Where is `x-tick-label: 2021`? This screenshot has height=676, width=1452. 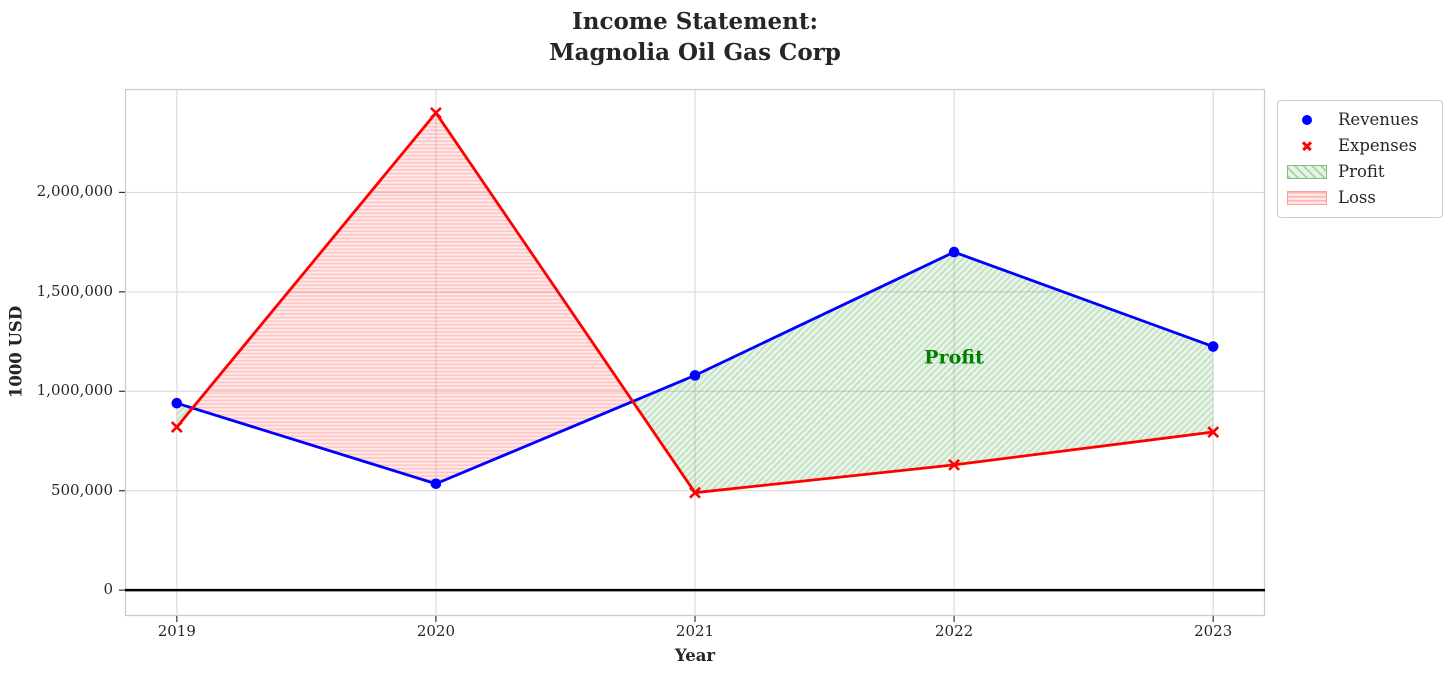
x-tick-label: 2021 is located at coordinates (695, 631).